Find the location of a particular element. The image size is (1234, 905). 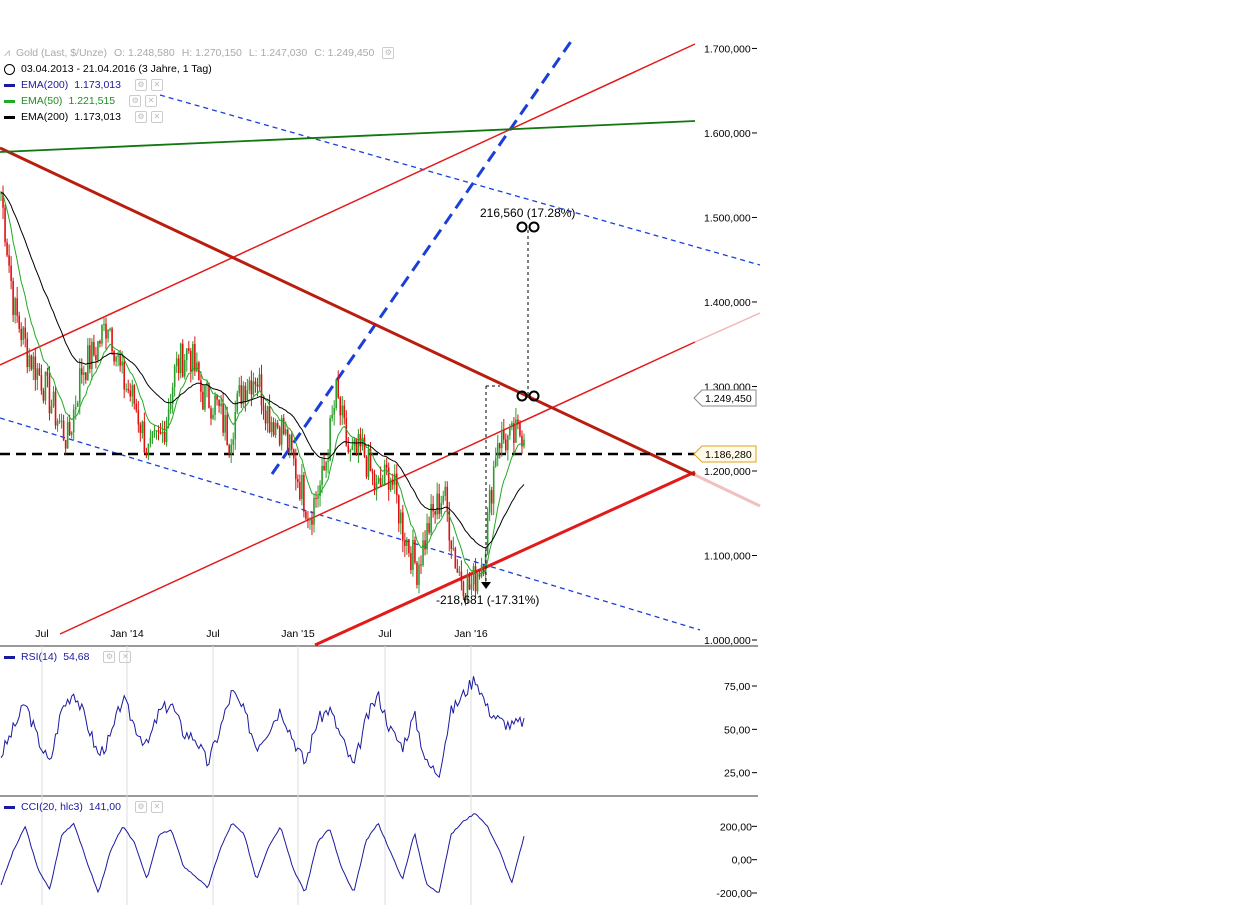

cci-close-button: ✕ is located at coordinates (156, 807).